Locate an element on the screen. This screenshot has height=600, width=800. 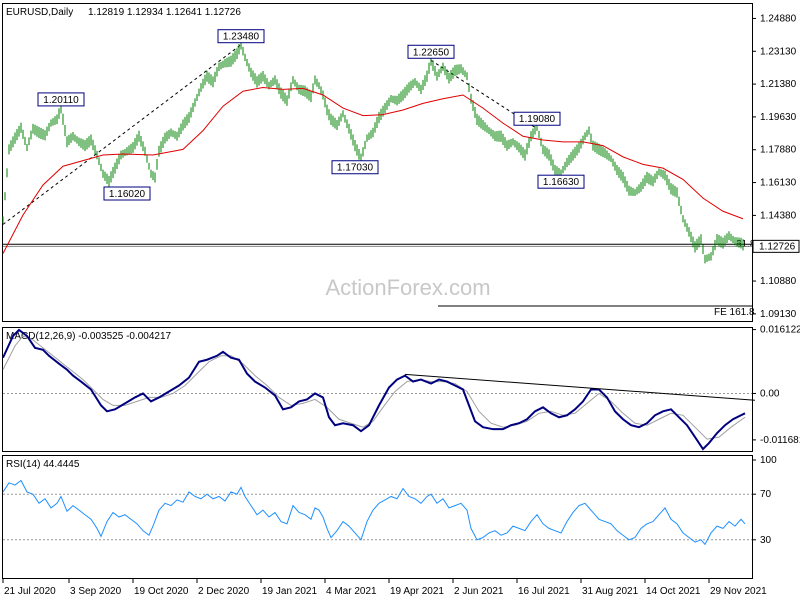
current-price-label: 1.12726 is located at coordinates (777, 246).